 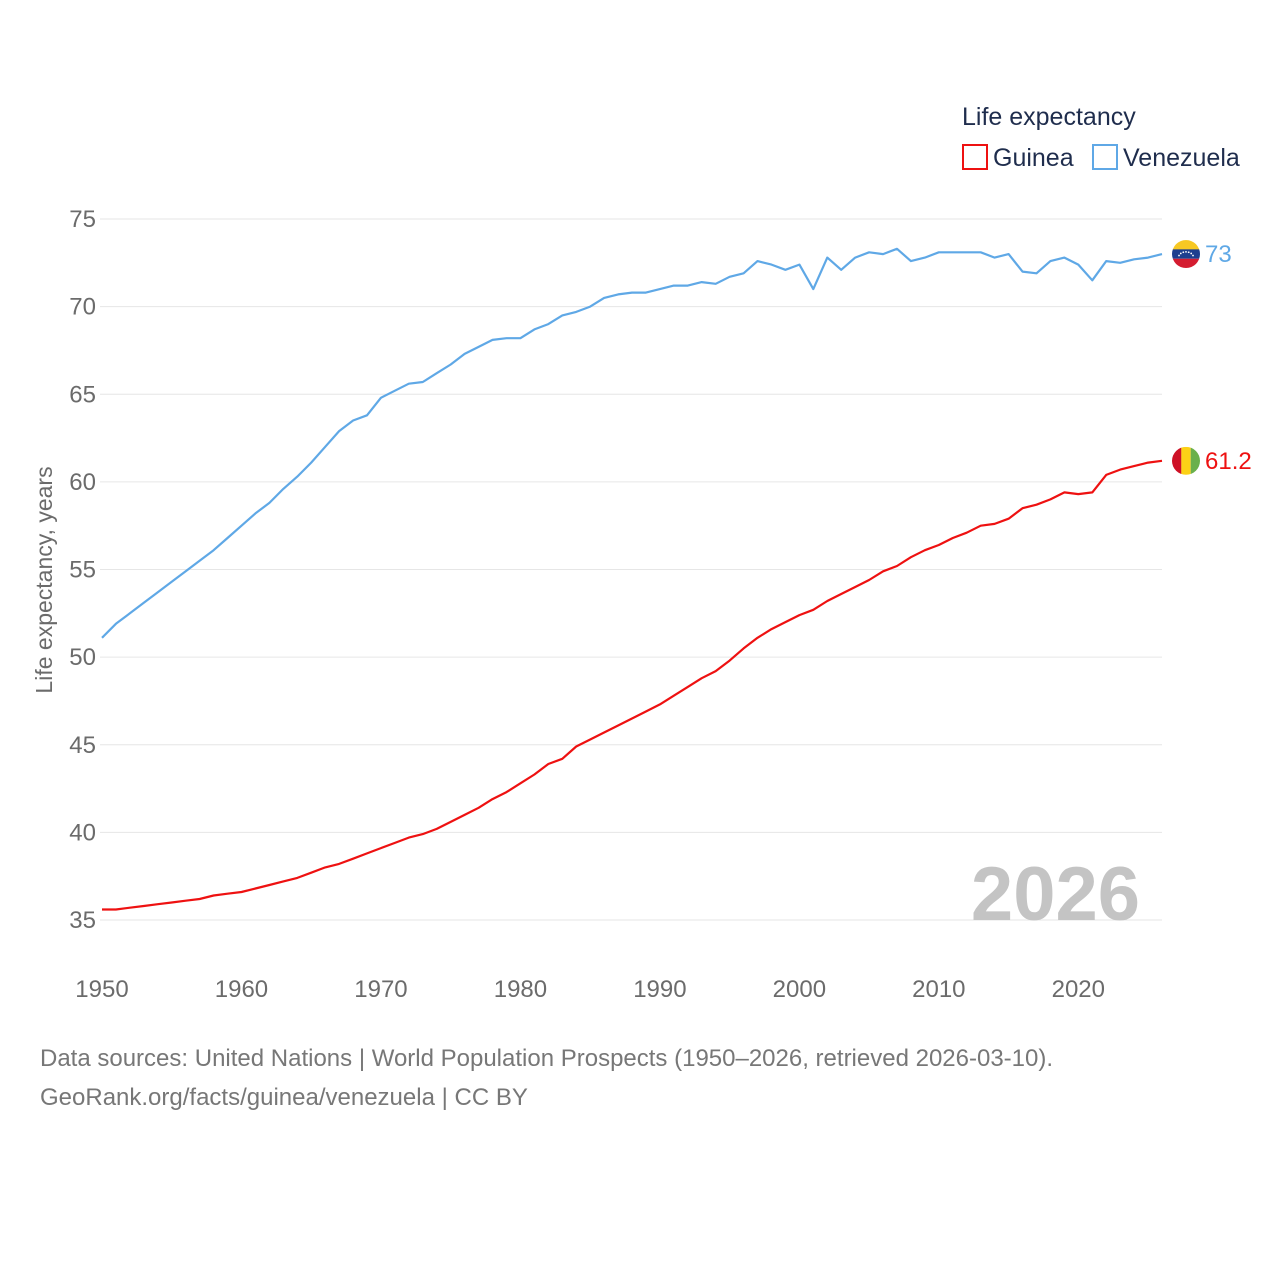 I want to click on x-tick-label: 1960, so click(x=241, y=989).